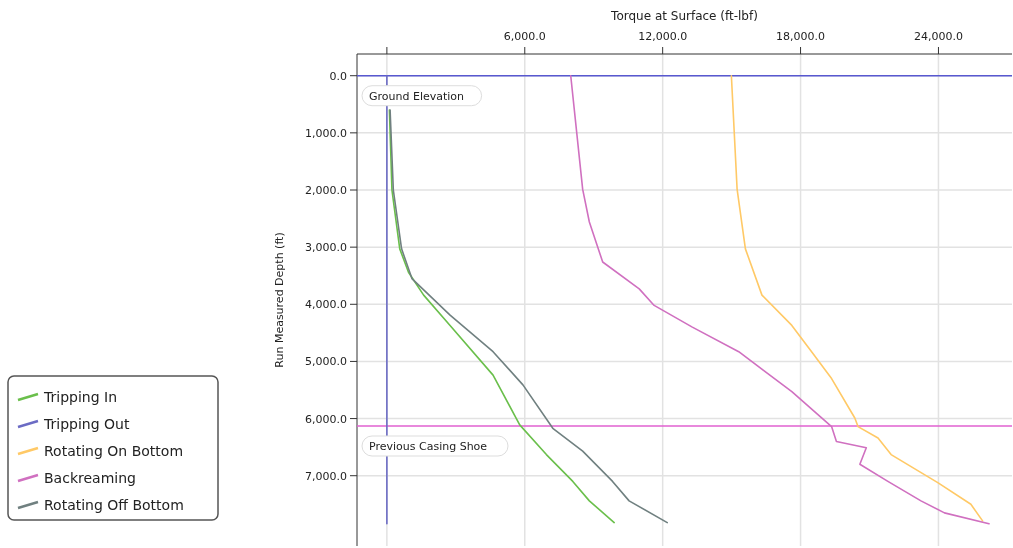  What do you see at coordinates (684, 16) in the screenshot?
I see `x-axis-title: Torque at Surface (ft-lbf)` at bounding box center [684, 16].